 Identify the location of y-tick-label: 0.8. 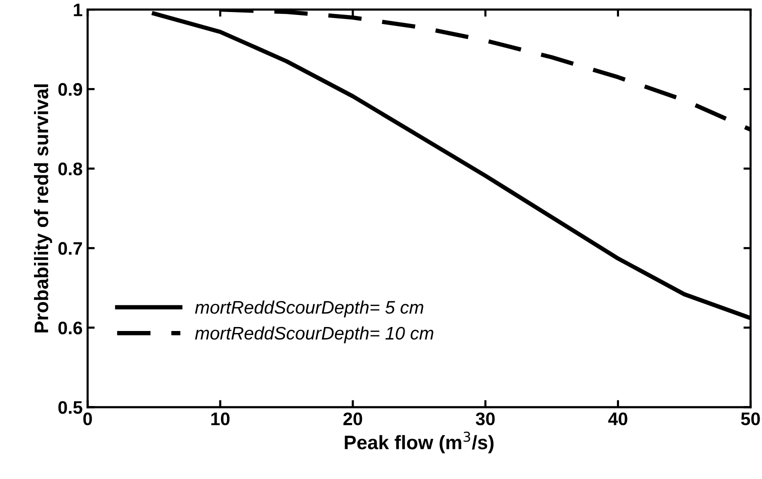
(70, 169).